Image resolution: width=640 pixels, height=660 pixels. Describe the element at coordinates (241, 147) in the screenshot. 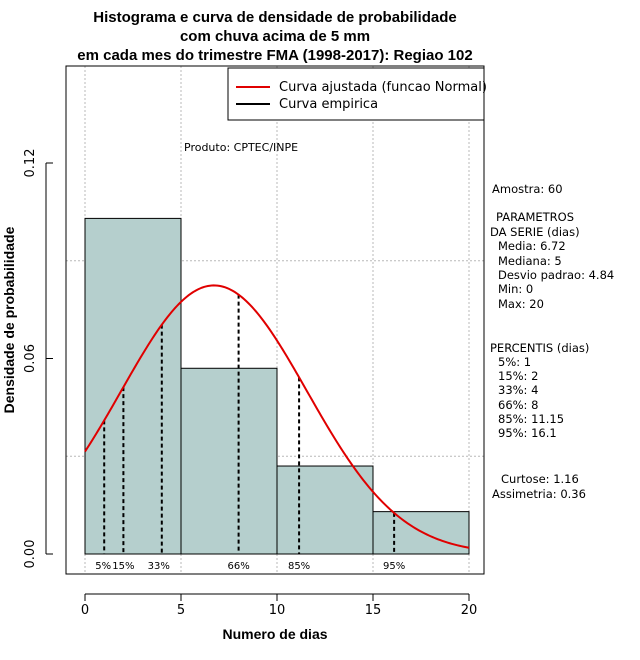

I see `product-annotation: Produto: CPTEC/INPE` at that location.